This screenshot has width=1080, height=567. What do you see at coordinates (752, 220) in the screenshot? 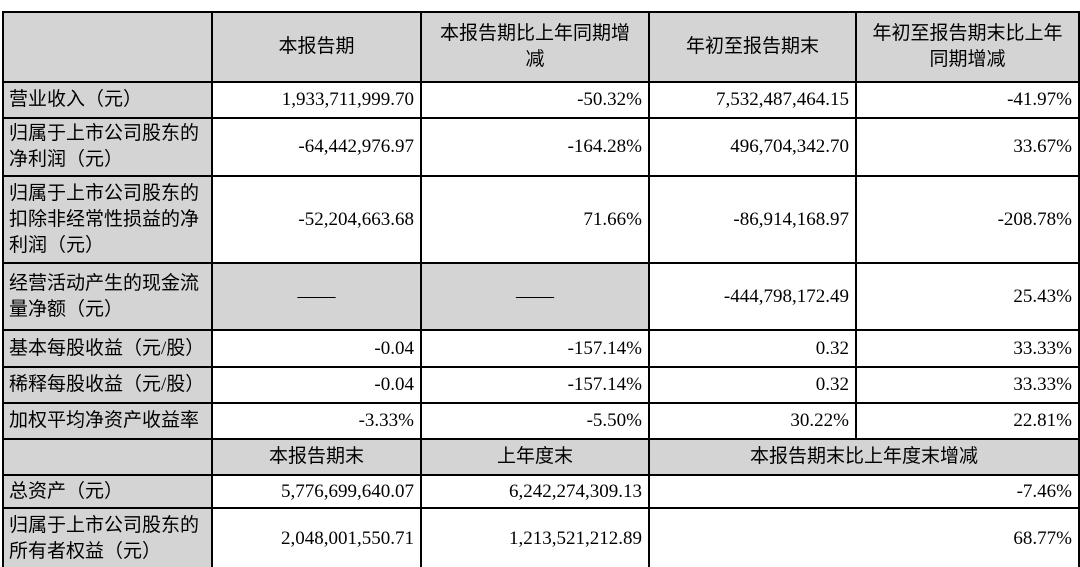
I see `cell-value: -86,914,168.97` at bounding box center [752, 220].